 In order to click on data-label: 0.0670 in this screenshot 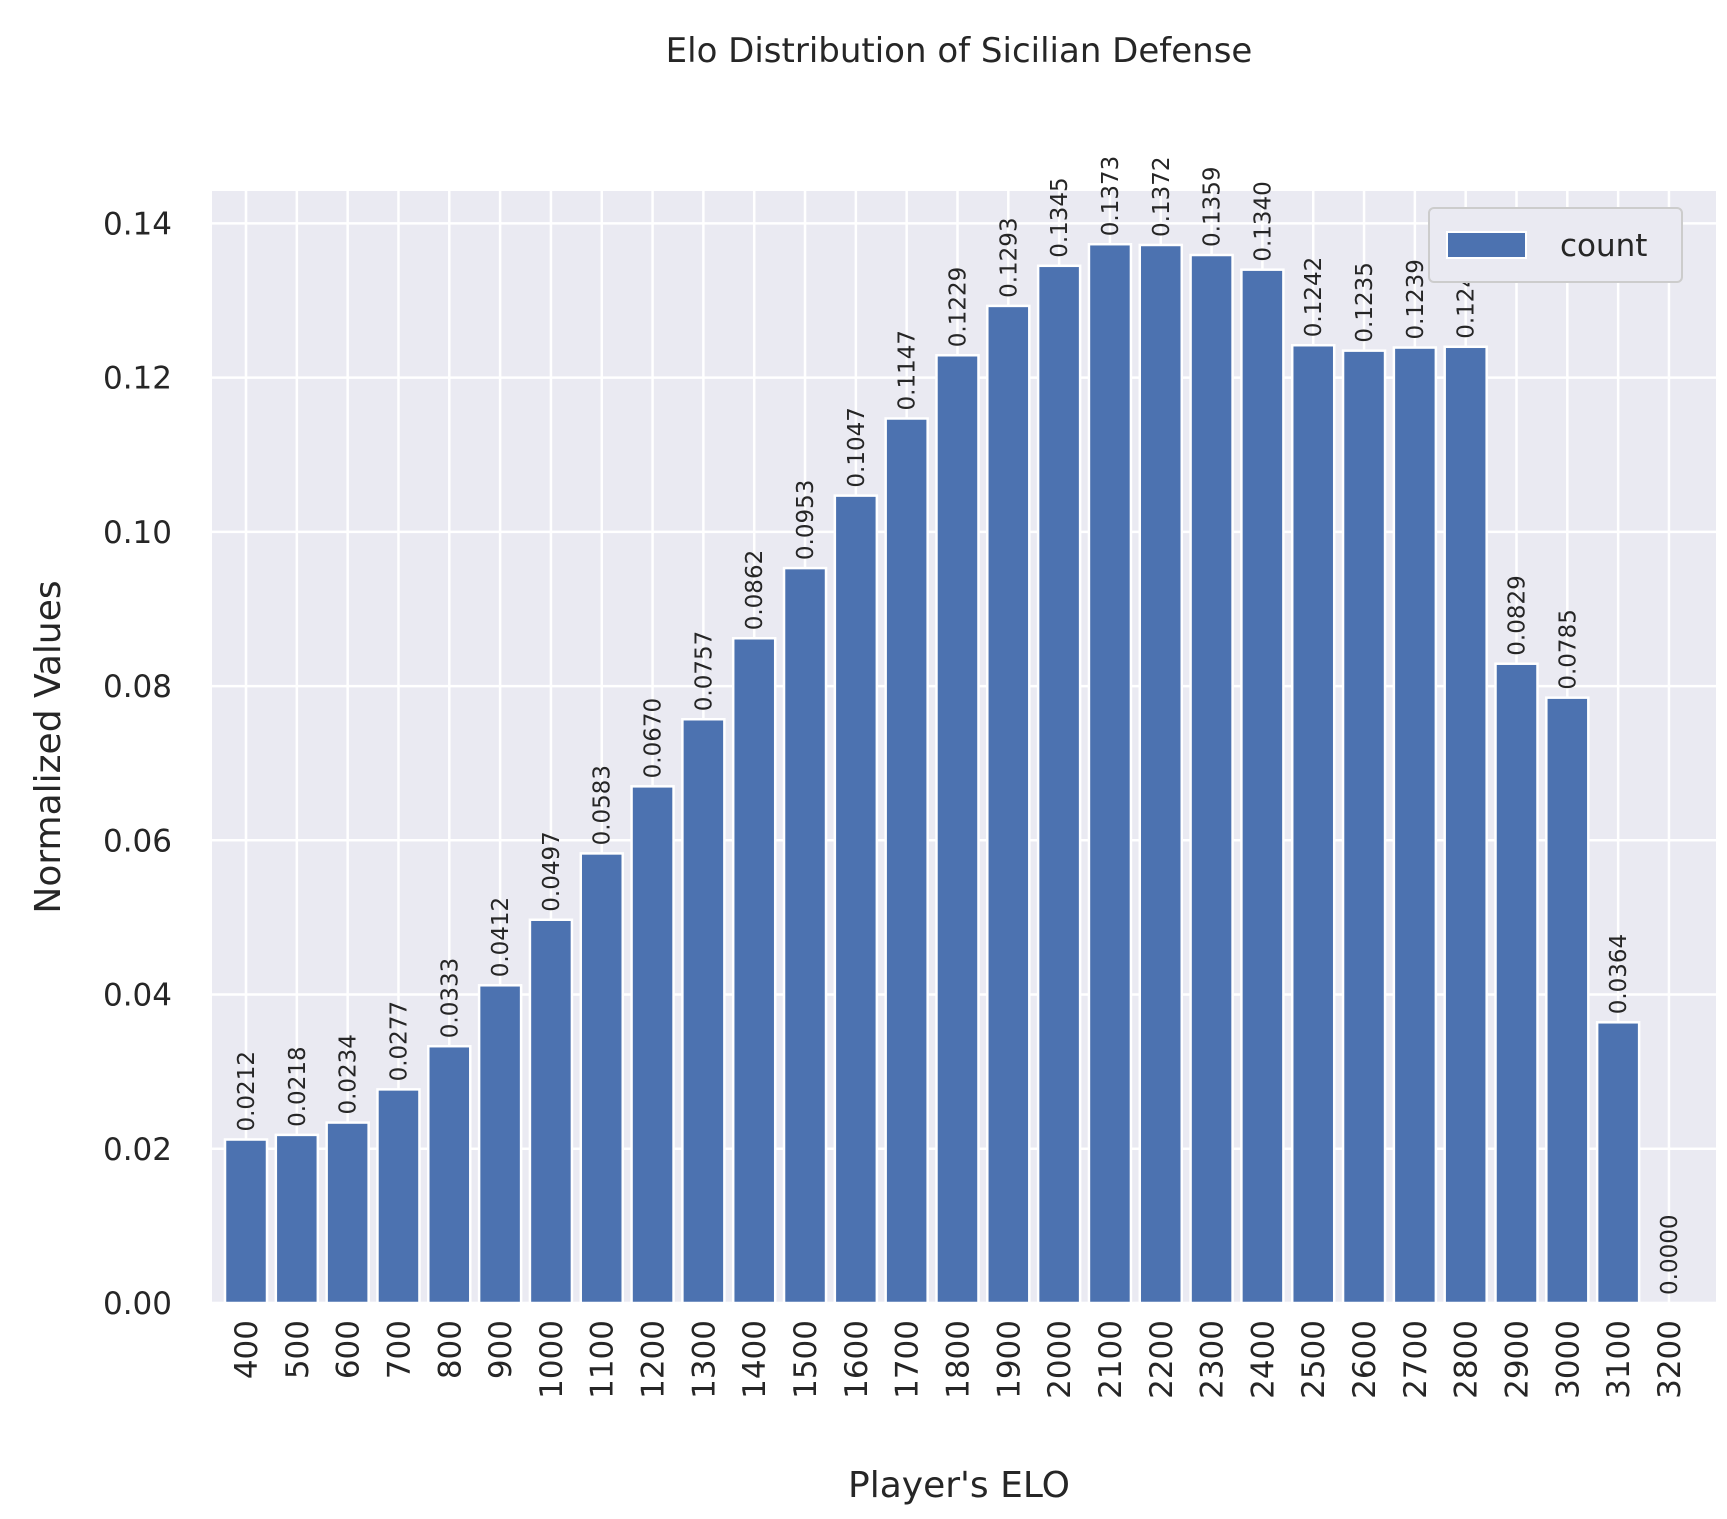, I will do `click(654, 738)`.